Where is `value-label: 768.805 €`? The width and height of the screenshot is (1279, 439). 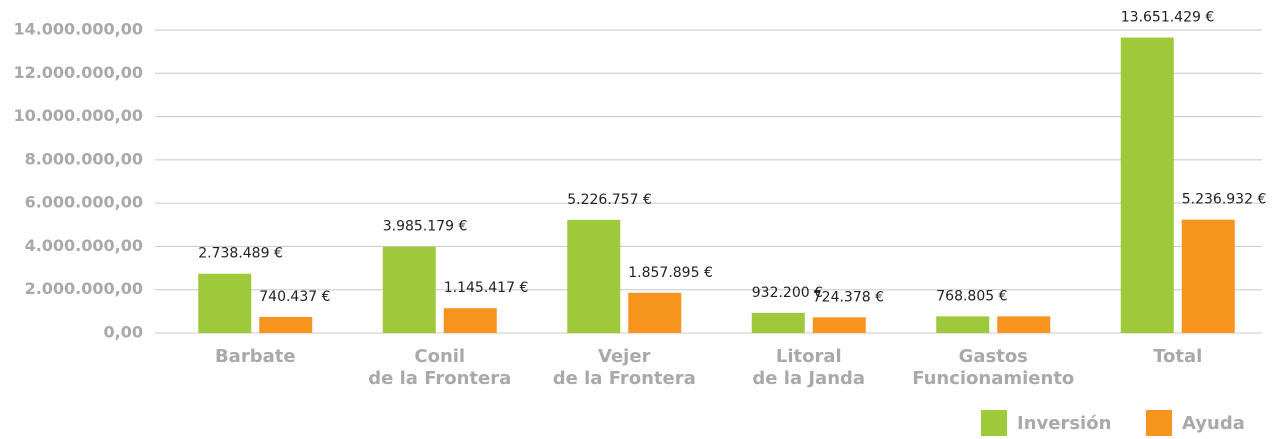 value-label: 768.805 € is located at coordinates (971, 296).